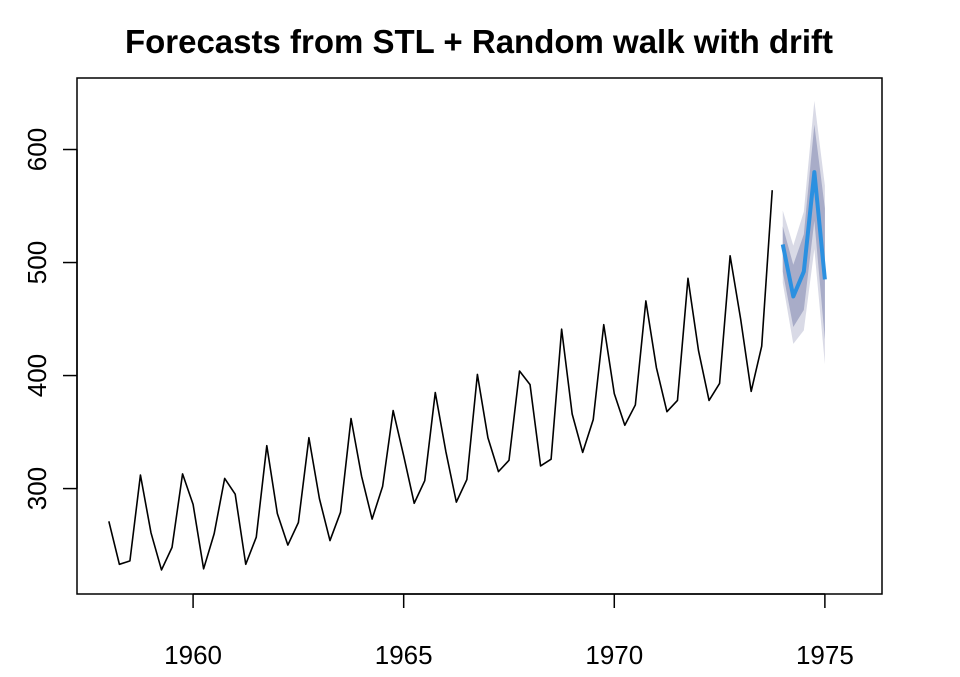  Describe the element at coordinates (50, 319) in the screenshot. I see `y-axis: 300 400 500 600` at that location.